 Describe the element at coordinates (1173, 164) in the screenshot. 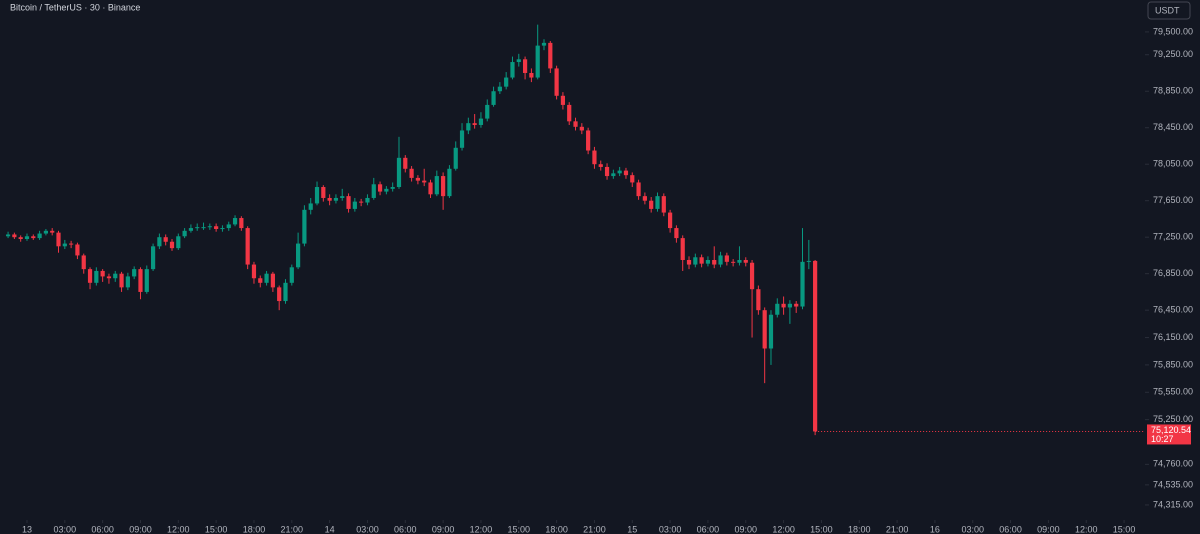

I see `y-tick-label: 78,050.00` at that location.